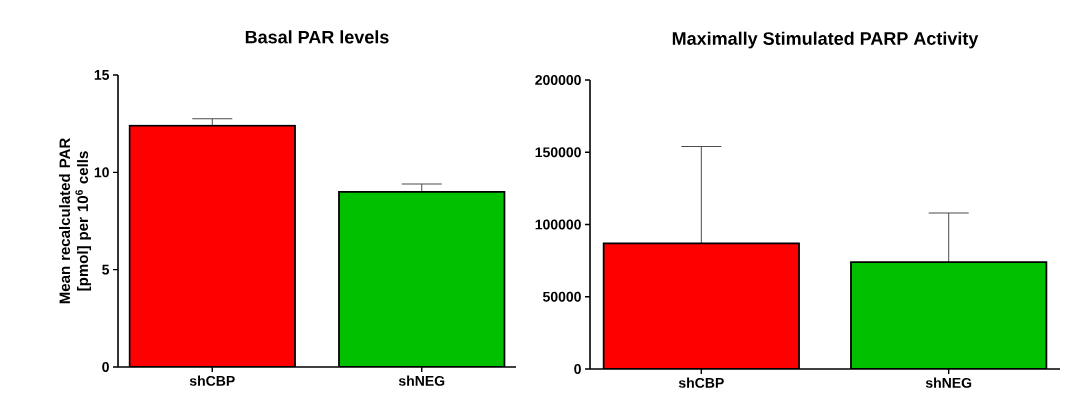 Image resolution: width=1082 pixels, height=405 pixels. What do you see at coordinates (825, 40) in the screenshot?
I see `chart-title: Maximally Stimulated PARP Activity` at bounding box center [825, 40].